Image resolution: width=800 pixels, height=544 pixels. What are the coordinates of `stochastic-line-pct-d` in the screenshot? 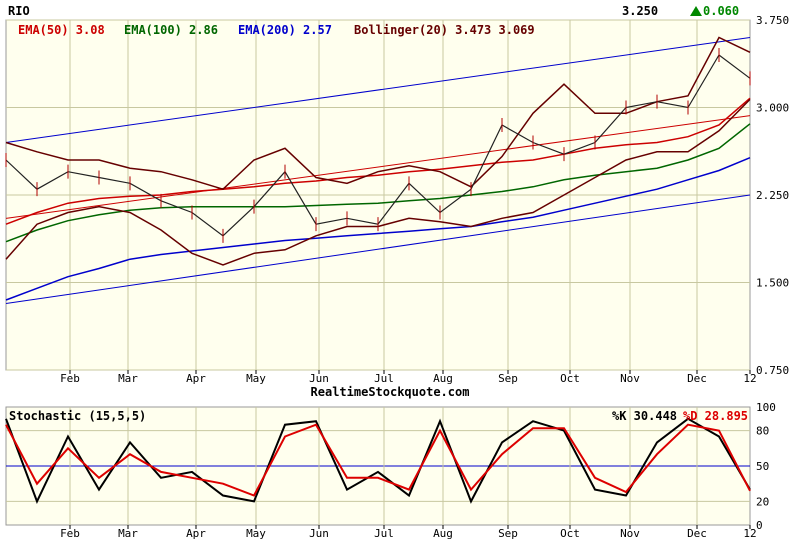 It's located at (378, 460).